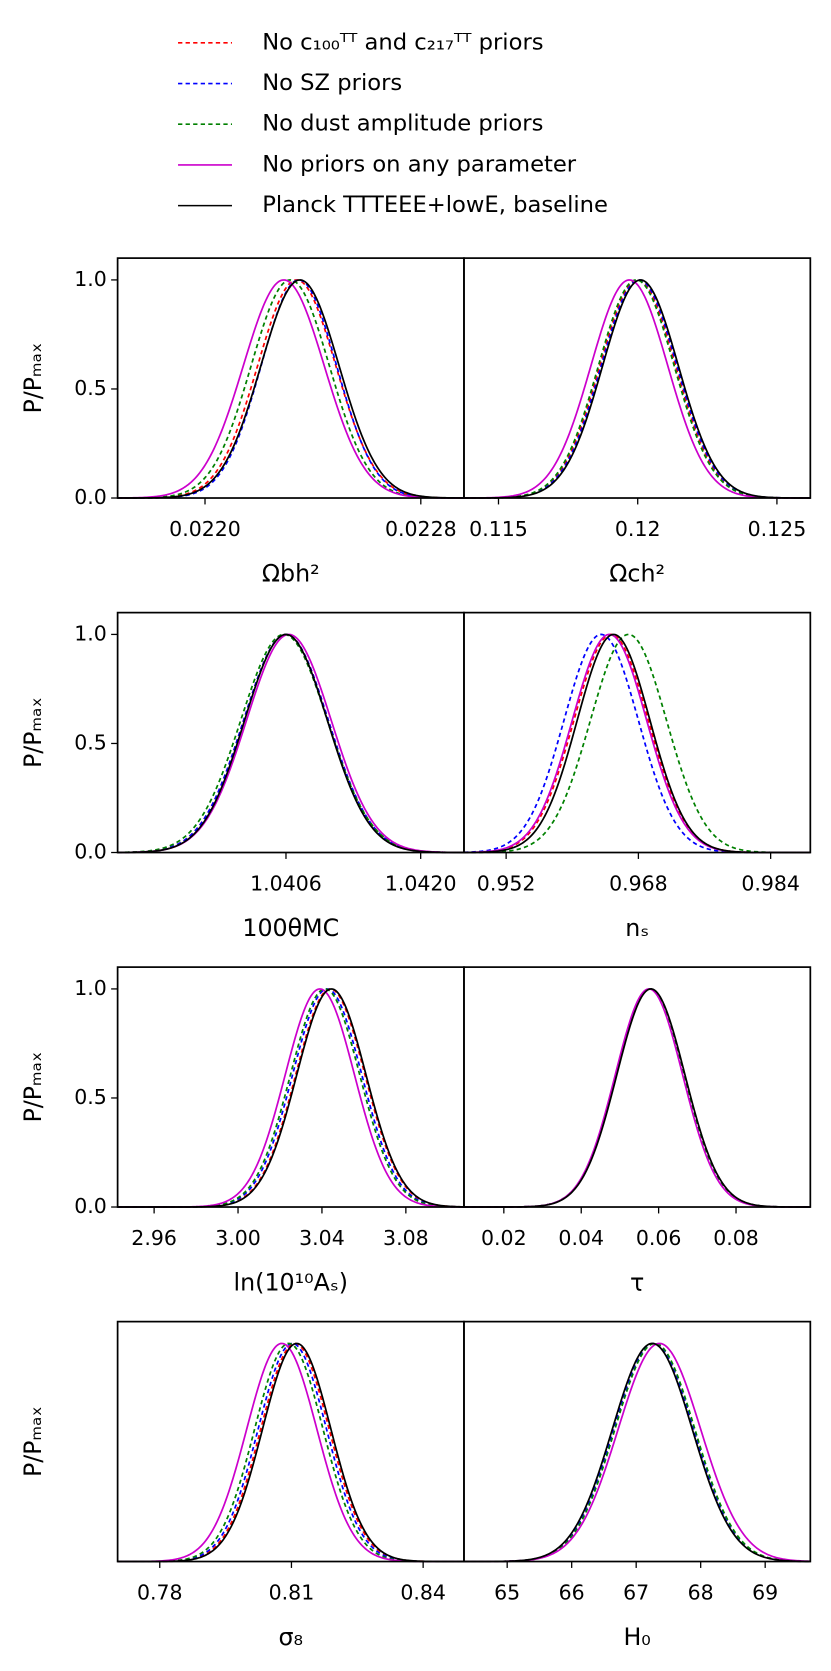 The height and width of the screenshot is (1671, 831). What do you see at coordinates (291, 574) in the screenshot?
I see `x-axis-label: Ωbh²` at bounding box center [291, 574].